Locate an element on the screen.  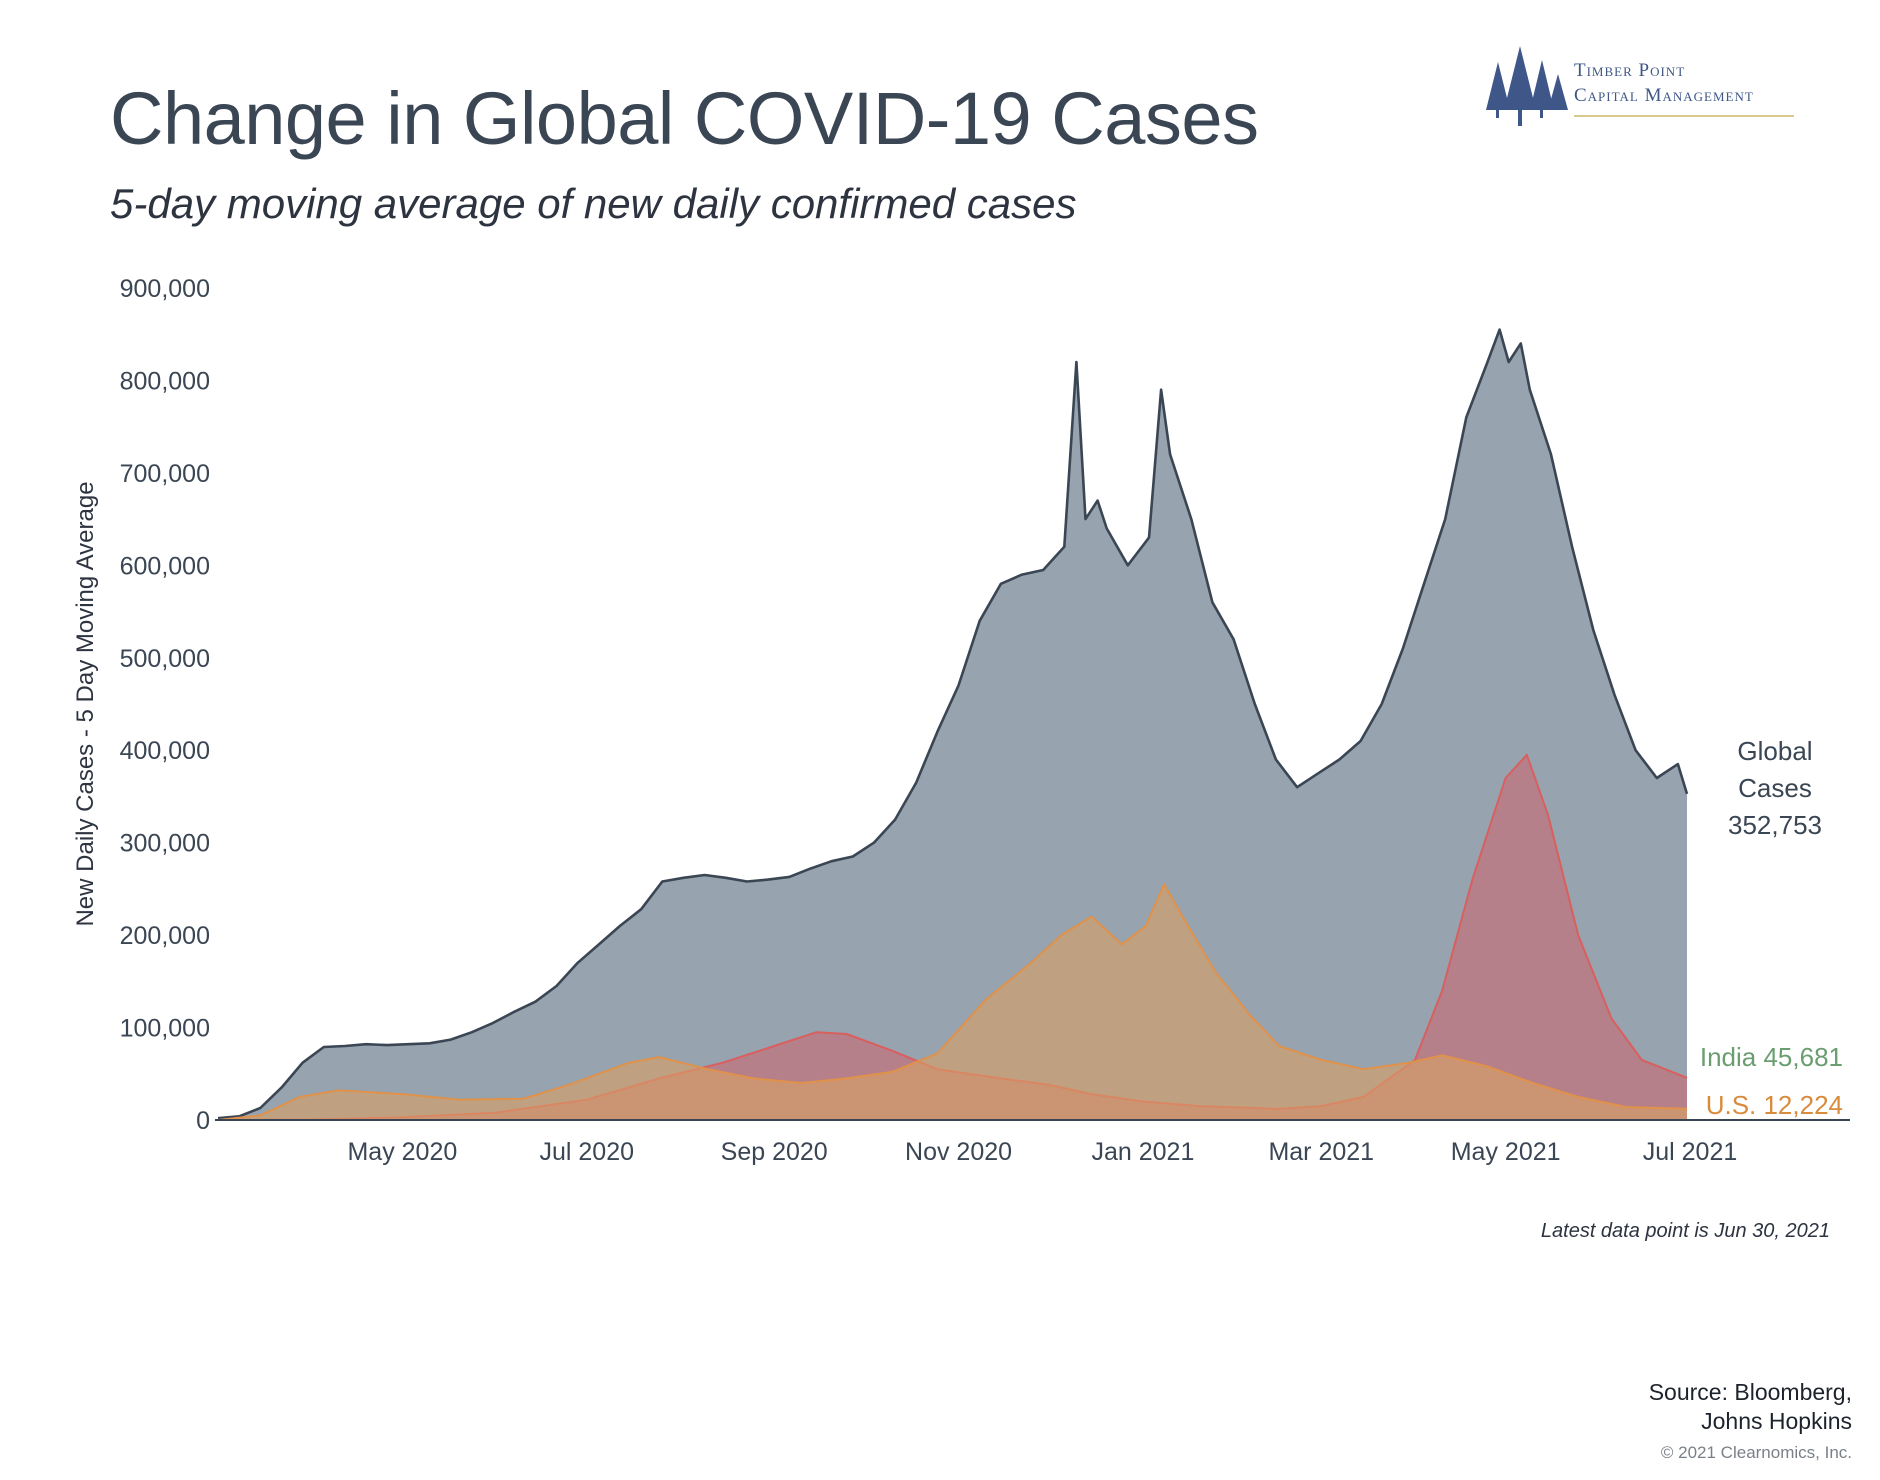
y-tick-label: 200,000 is located at coordinates (165, 936).